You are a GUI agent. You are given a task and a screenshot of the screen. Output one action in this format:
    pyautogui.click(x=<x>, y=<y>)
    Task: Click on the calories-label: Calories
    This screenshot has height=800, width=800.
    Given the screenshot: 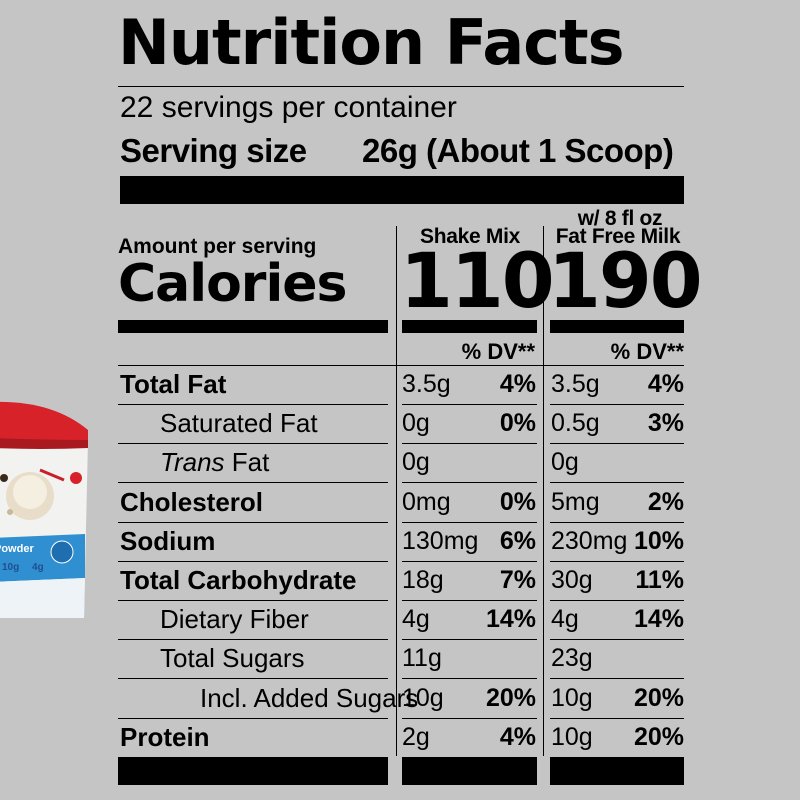 What is the action you would take?
    pyautogui.click(x=232, y=284)
    